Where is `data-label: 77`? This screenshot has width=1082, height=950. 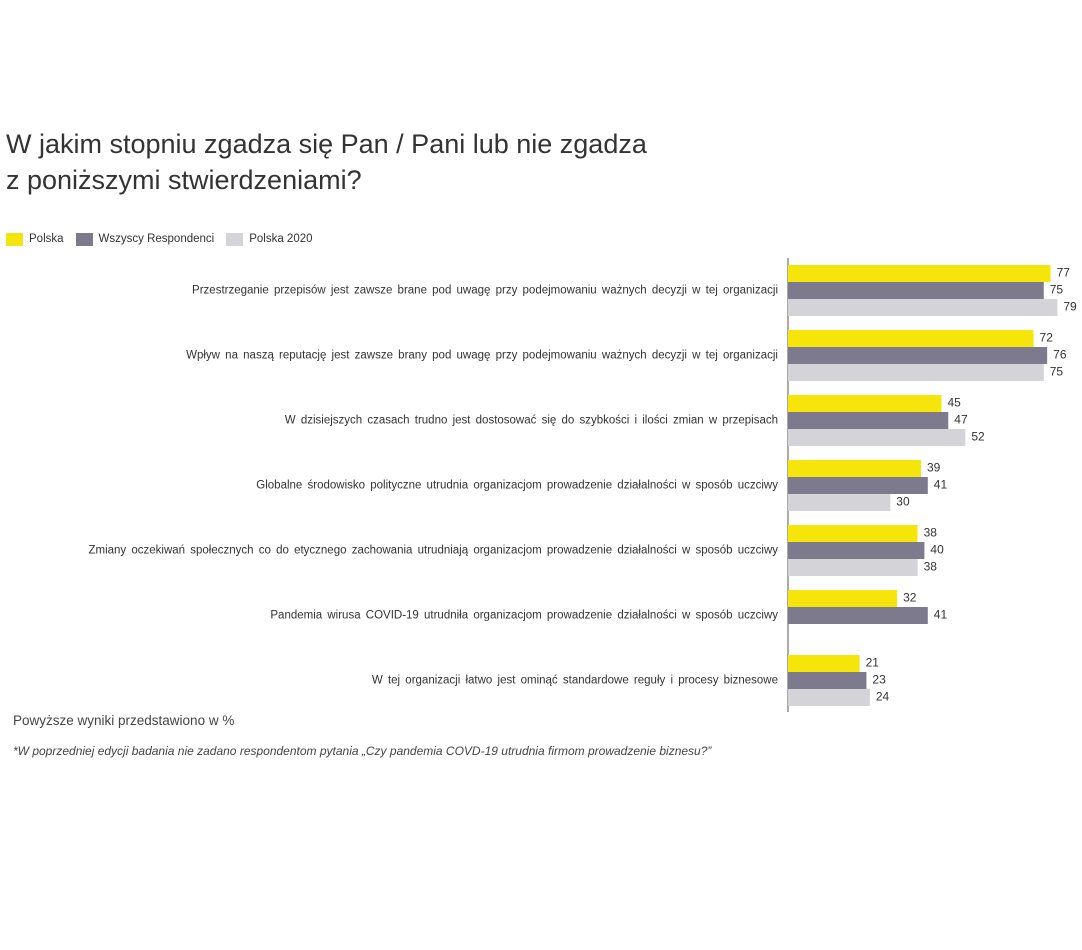 data-label: 77 is located at coordinates (1064, 273).